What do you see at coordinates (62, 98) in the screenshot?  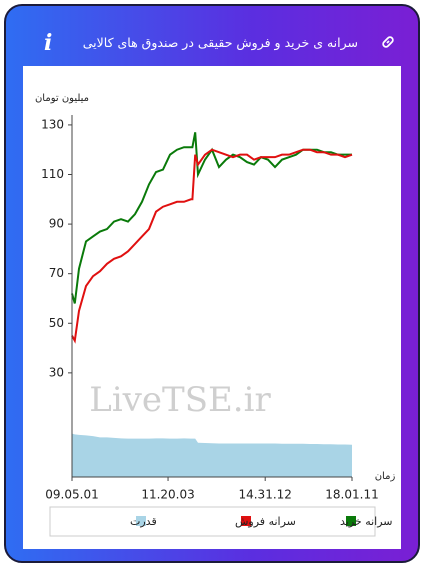 I see `y-axis-label: میلیون تومان` at bounding box center [62, 98].